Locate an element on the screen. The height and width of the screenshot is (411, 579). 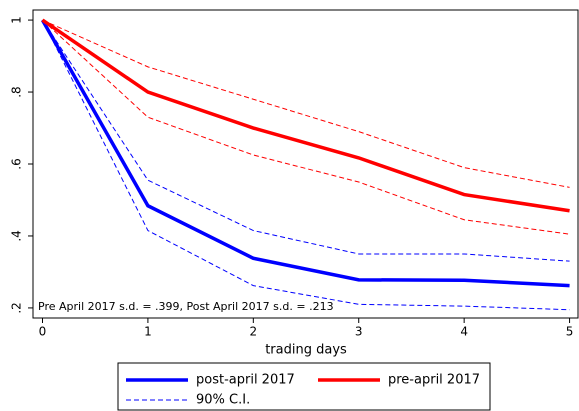
legend-label: pre-april 2017 is located at coordinates (434, 380).